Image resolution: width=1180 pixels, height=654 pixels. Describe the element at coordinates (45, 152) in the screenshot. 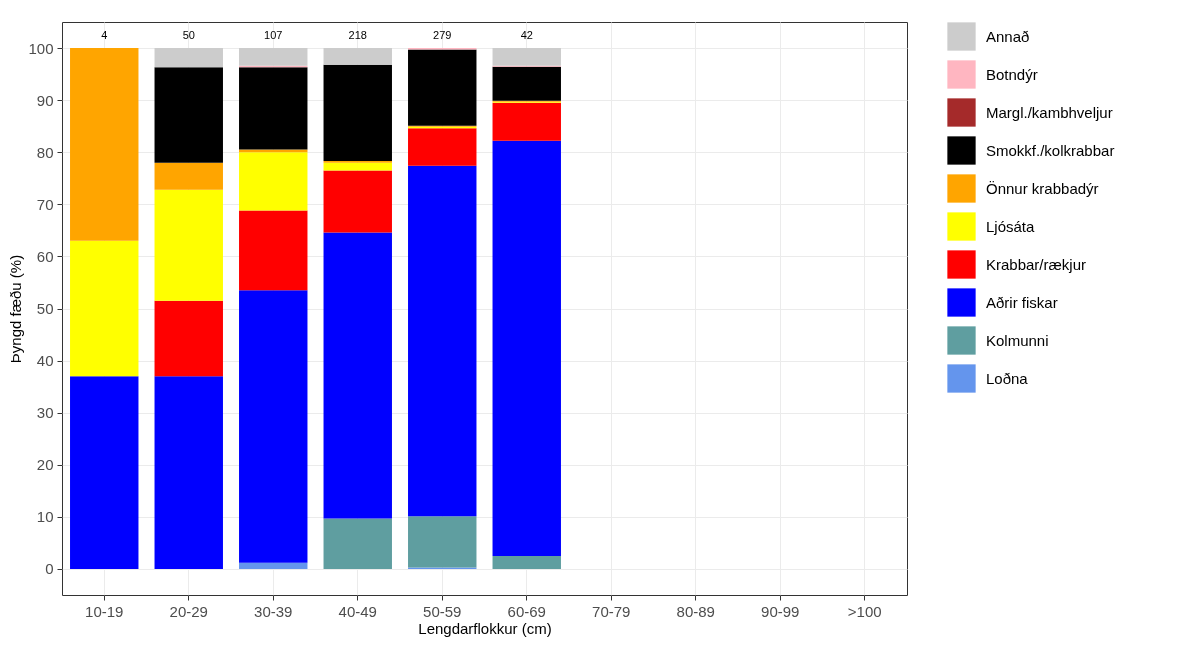

I see `y-tick-label: 80` at that location.